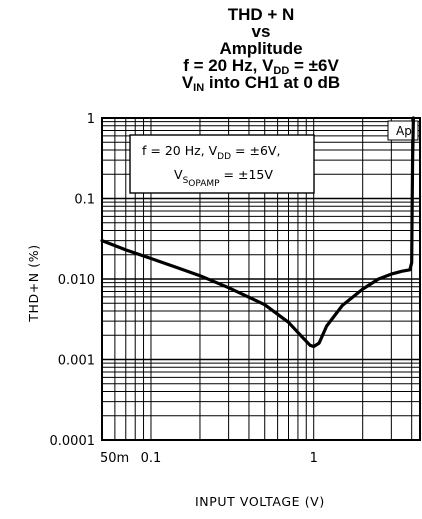 The width and height of the screenshot is (422, 519). What do you see at coordinates (73, 441) in the screenshot?
I see `y-tick-label: 0.0001` at bounding box center [73, 441].